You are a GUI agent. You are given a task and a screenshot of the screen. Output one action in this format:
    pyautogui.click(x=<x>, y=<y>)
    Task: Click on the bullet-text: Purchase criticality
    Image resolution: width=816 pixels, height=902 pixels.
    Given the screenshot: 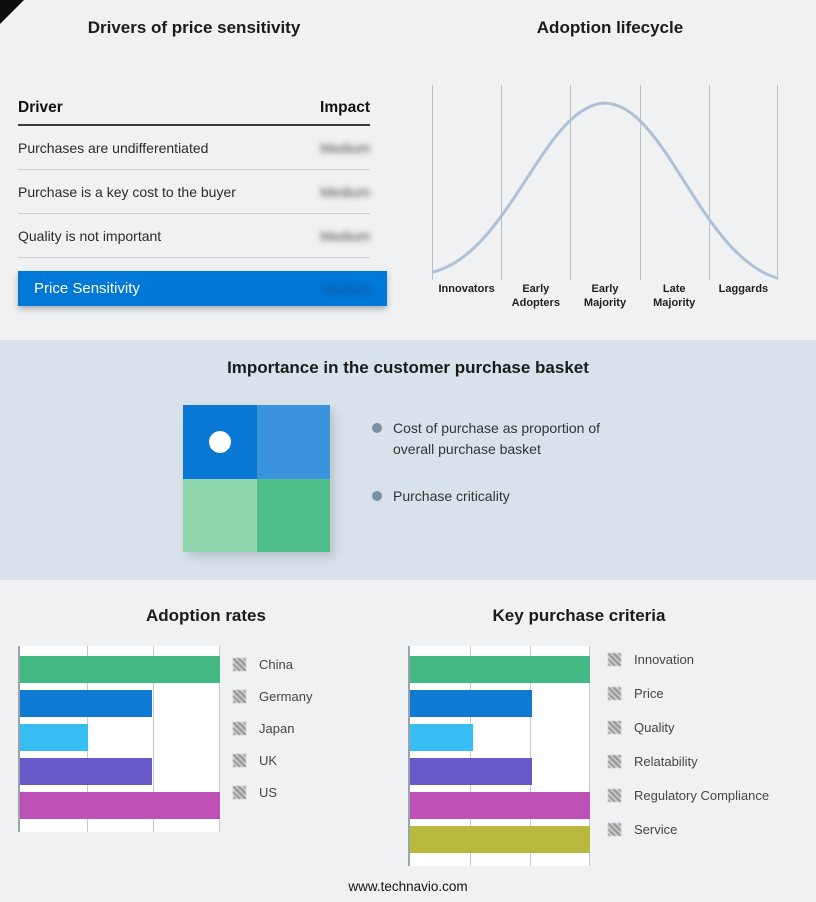 What is the action you would take?
    pyautogui.click(x=451, y=496)
    